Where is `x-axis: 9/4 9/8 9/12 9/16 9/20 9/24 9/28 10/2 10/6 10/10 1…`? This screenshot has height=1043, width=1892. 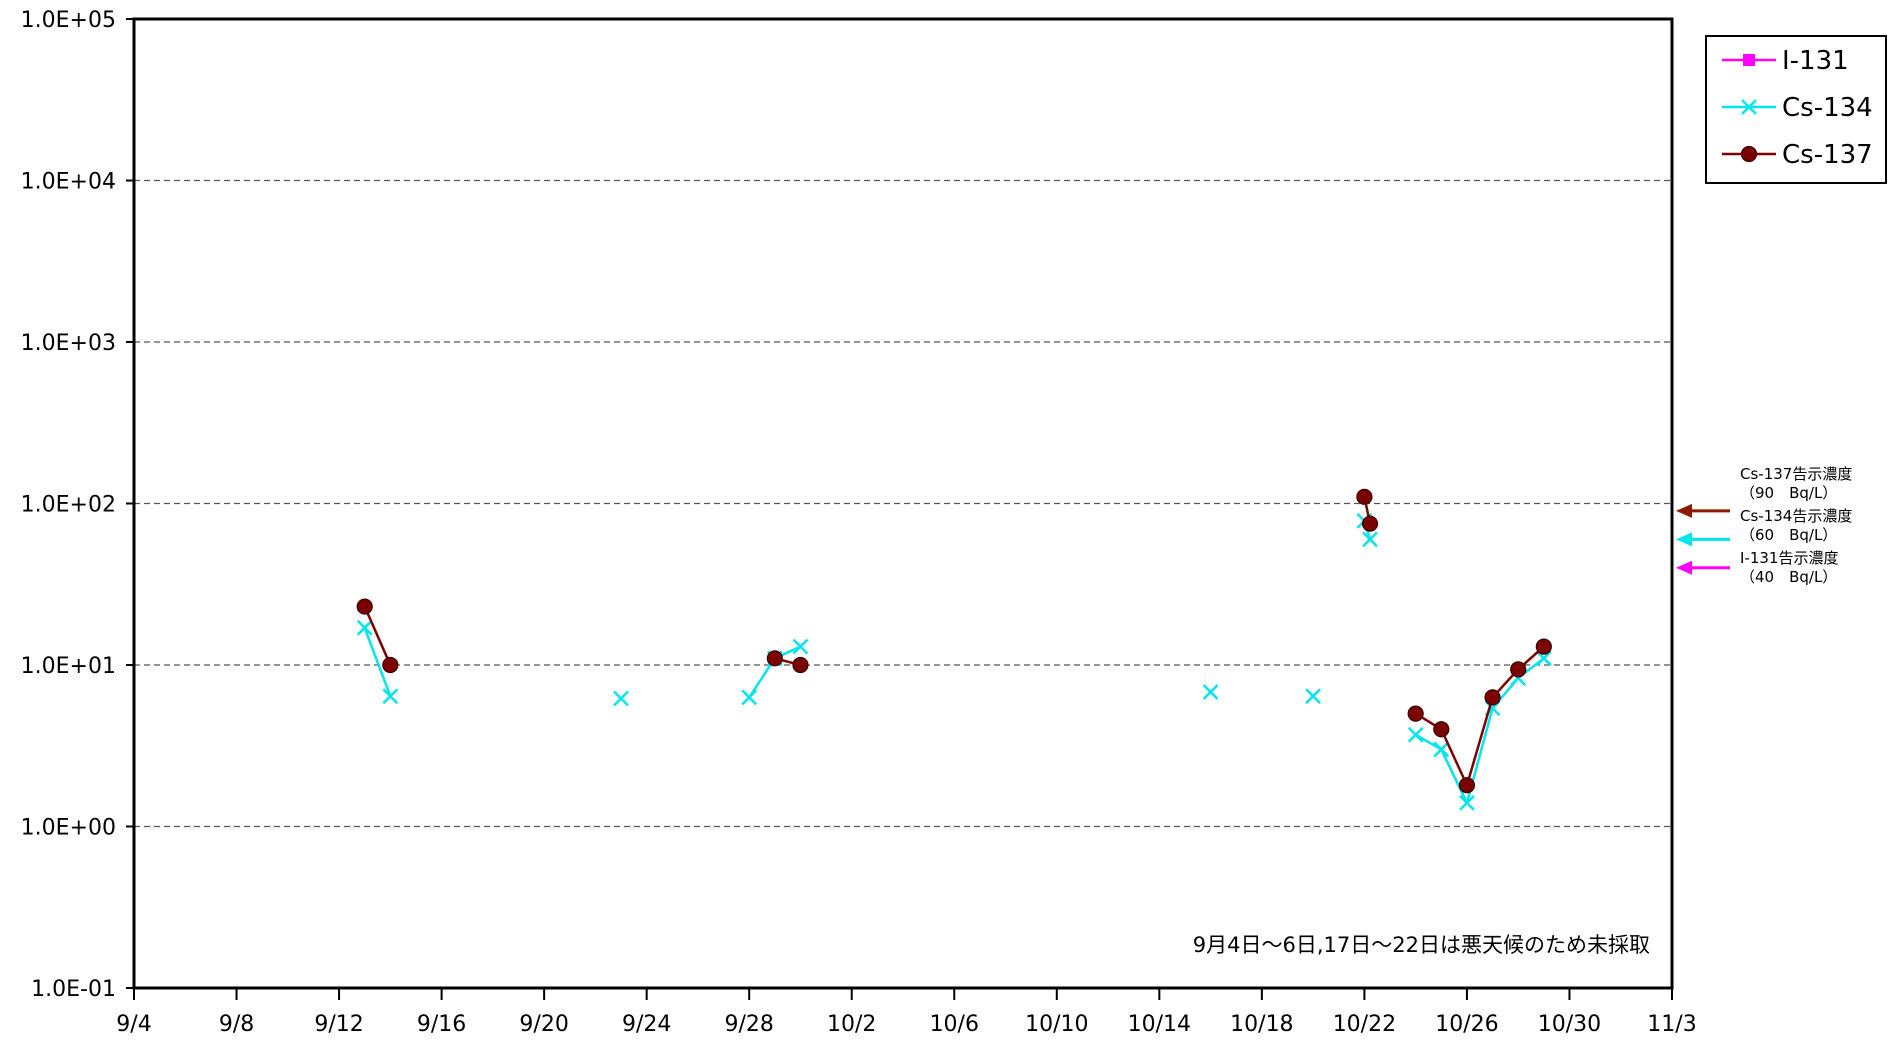
x-axis: 9/4 9/8 9/12 9/16 9/20 9/24 9/28 10/2 10/6 10/10 1… is located at coordinates (906, 1012).